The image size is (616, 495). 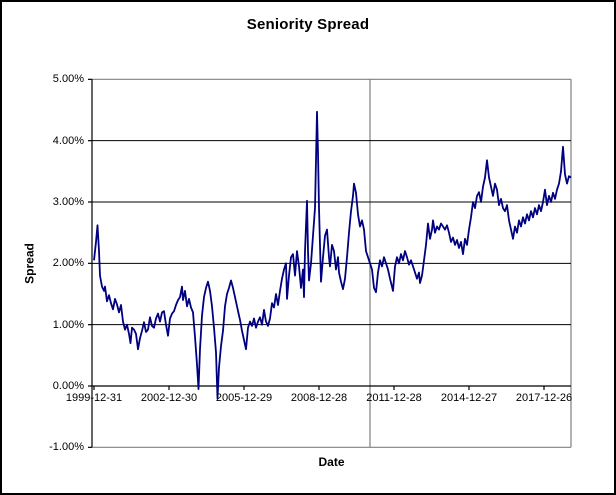 I want to click on x-tick-label: 2014-12-27, so click(x=469, y=398).